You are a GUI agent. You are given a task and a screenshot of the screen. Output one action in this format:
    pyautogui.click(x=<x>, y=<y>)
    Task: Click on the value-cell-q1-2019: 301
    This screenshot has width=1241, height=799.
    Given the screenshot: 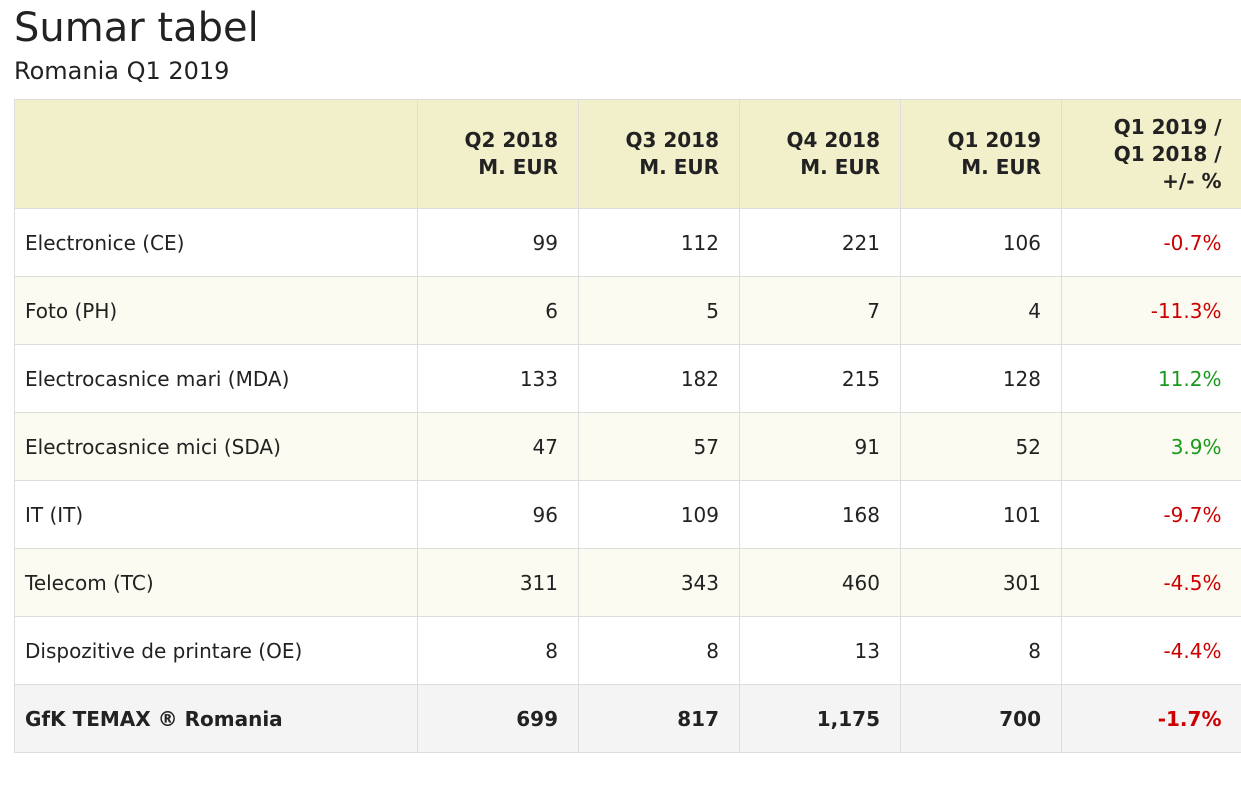 What is the action you would take?
    pyautogui.click(x=981, y=582)
    